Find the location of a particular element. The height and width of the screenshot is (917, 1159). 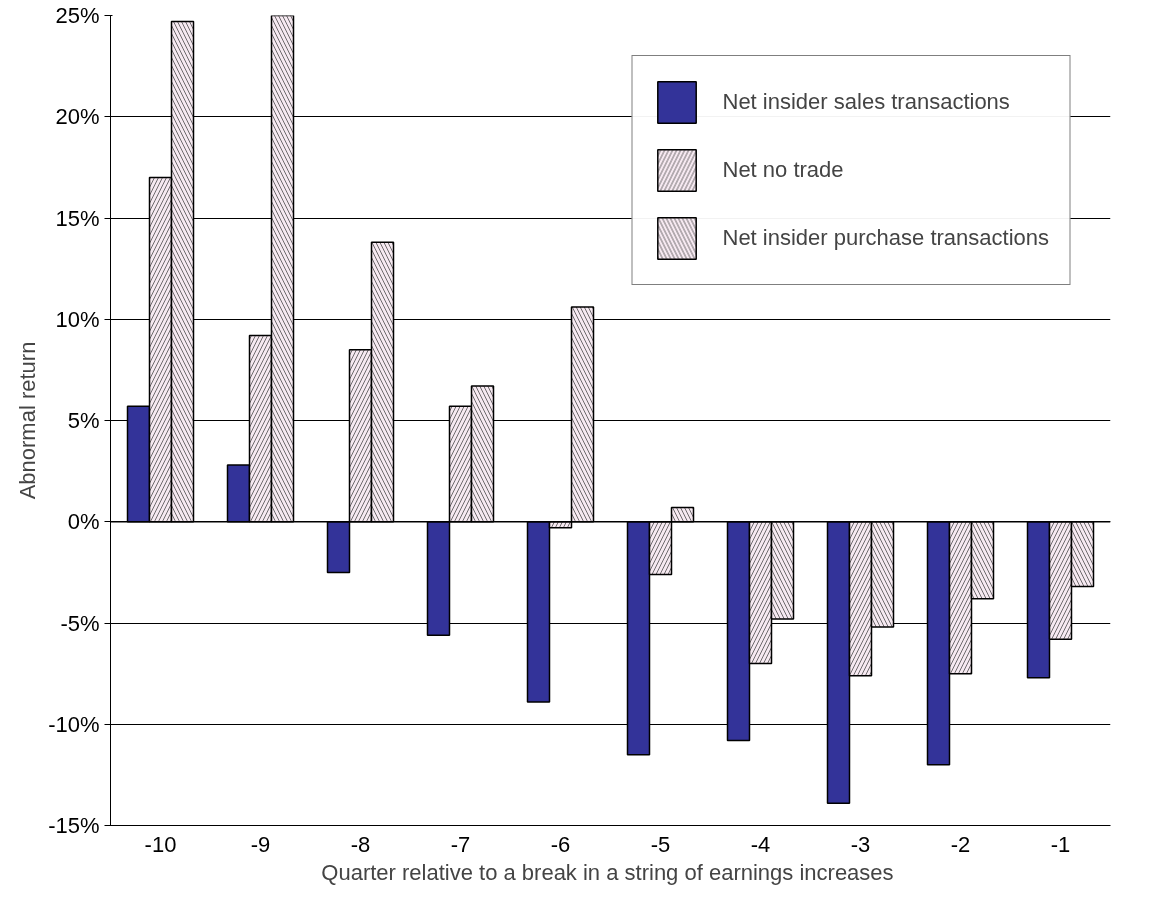

x-tick-label: -10 is located at coordinates (160, 844).